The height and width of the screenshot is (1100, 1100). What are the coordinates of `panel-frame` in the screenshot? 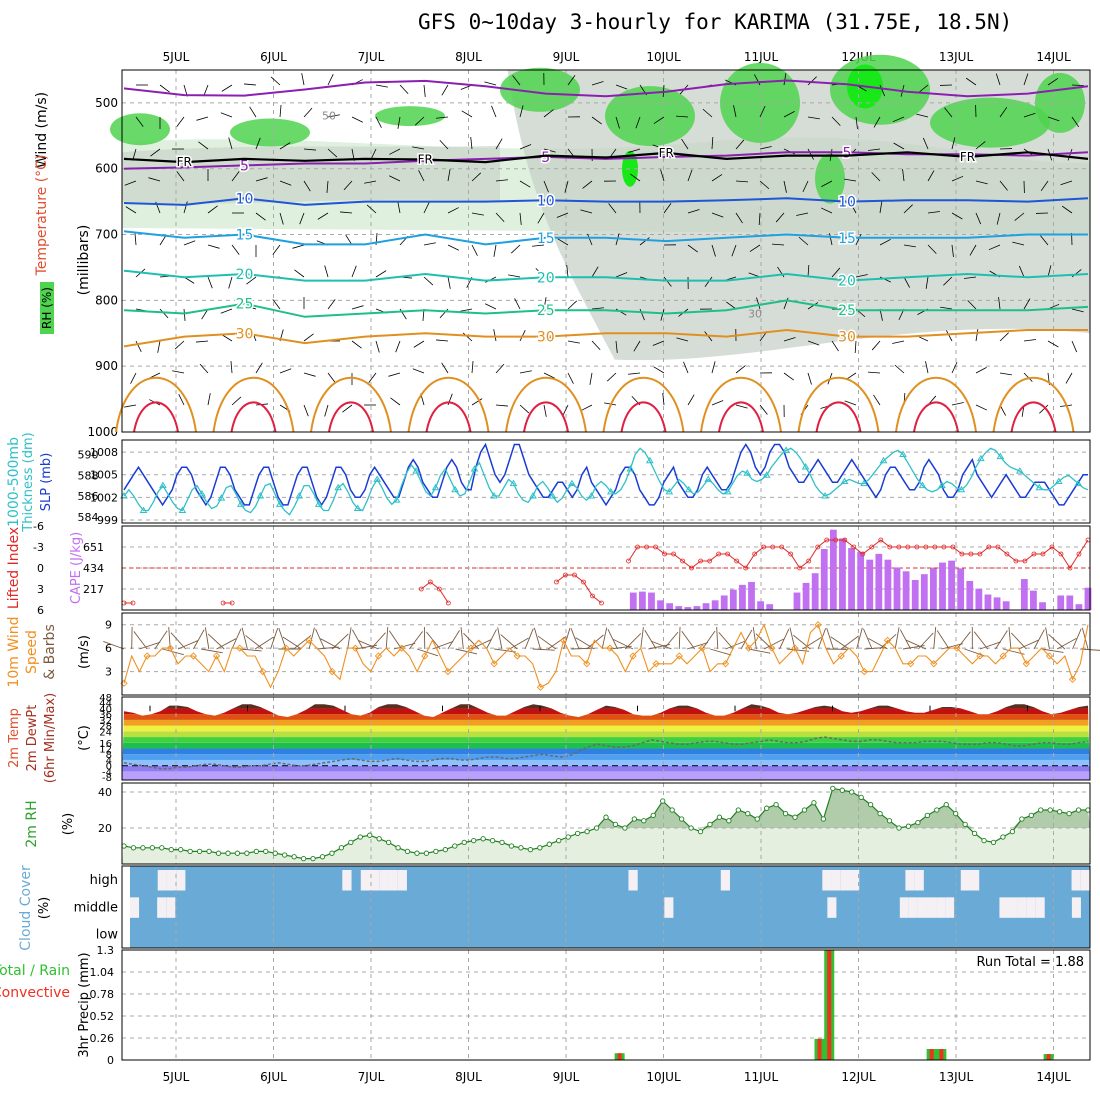 It's located at (606, 654).